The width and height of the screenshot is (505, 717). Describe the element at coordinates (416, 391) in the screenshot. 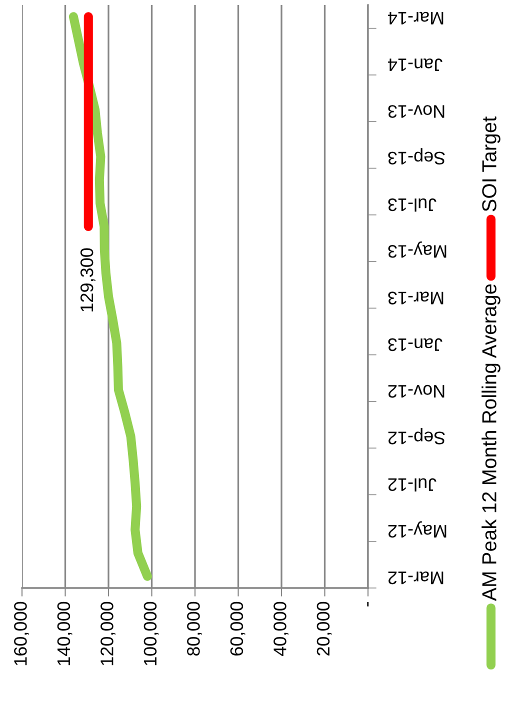

I see `y-tick-label: Nov-12` at that location.